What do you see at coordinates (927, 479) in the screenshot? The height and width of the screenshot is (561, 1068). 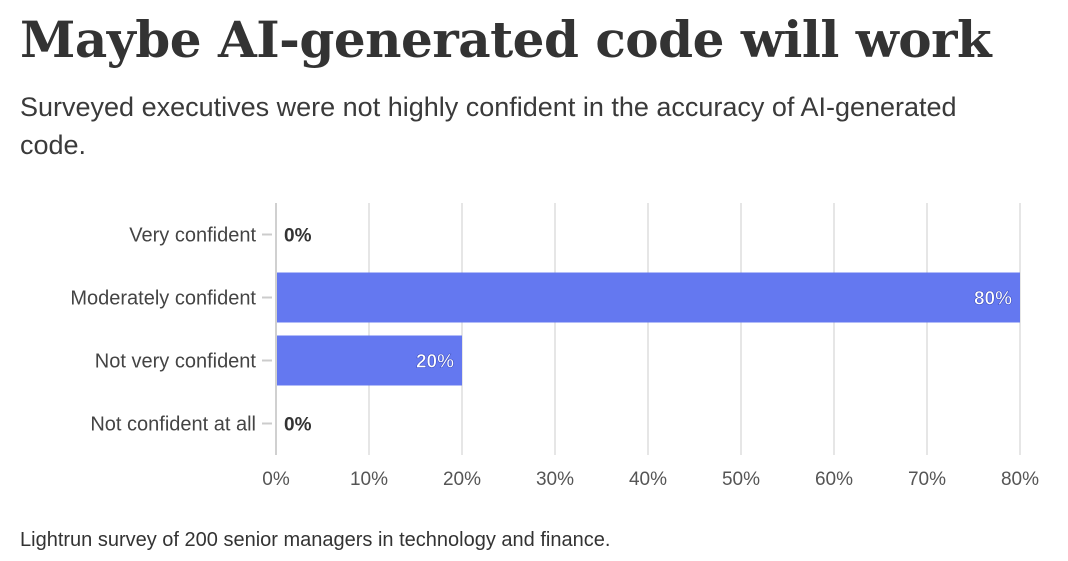 I see `x-tick-label: 70%` at bounding box center [927, 479].